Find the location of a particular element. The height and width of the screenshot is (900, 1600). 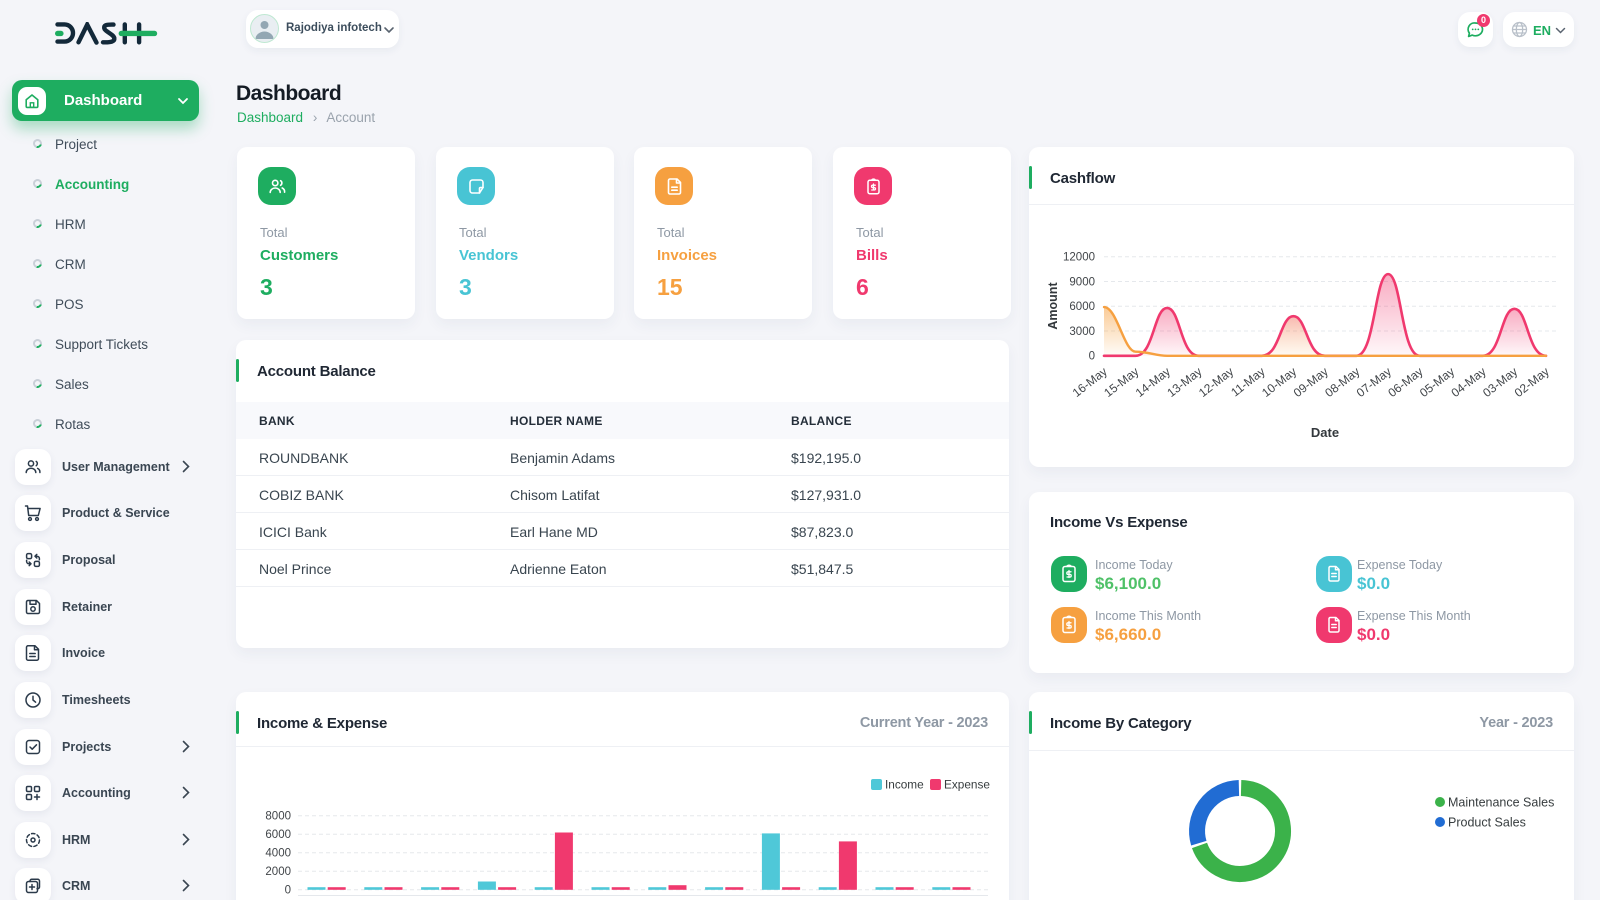

svg-text: 07-May is located at coordinates (1374, 382).